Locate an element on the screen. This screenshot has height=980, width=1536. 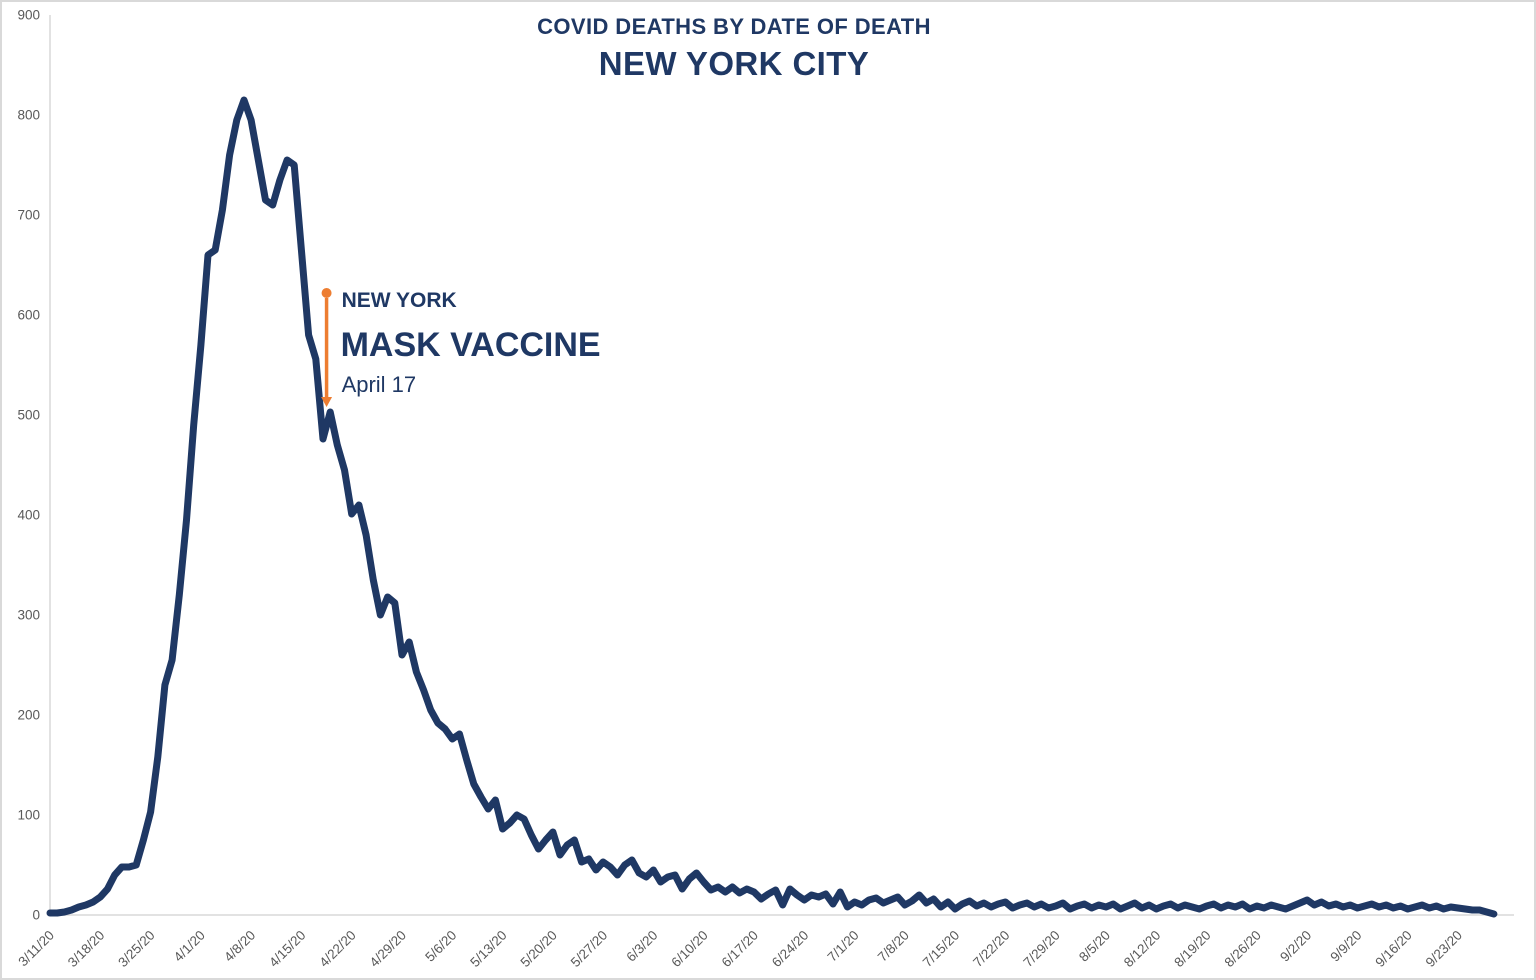
x-tick-label: 5/27/20 is located at coordinates (589, 949).